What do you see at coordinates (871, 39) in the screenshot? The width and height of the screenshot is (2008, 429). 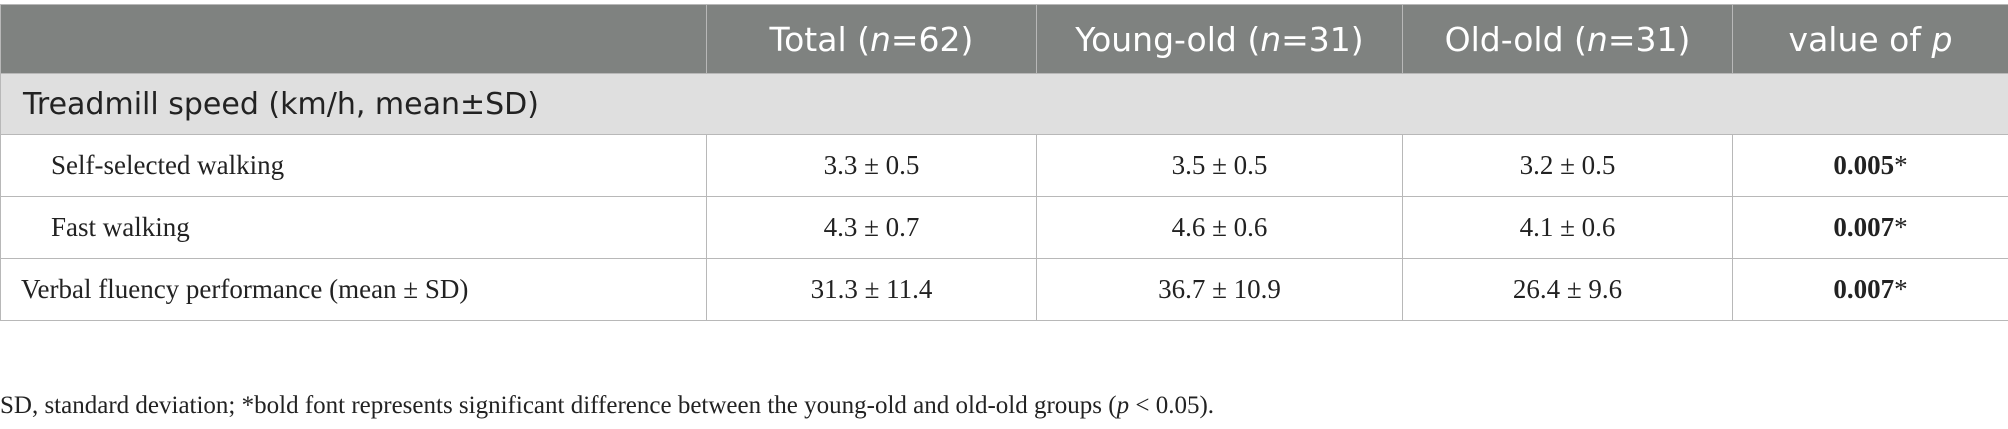 I see `header-total: Total (n=62)` at bounding box center [871, 39].